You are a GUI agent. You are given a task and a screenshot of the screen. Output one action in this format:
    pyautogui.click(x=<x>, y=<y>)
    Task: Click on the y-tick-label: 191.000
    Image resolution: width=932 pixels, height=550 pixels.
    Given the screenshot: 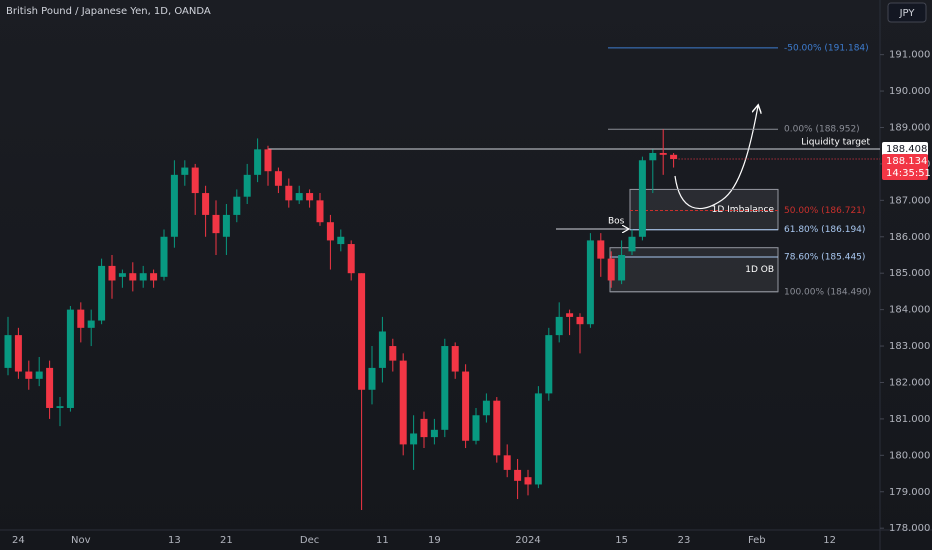 What is the action you would take?
    pyautogui.click(x=909, y=55)
    